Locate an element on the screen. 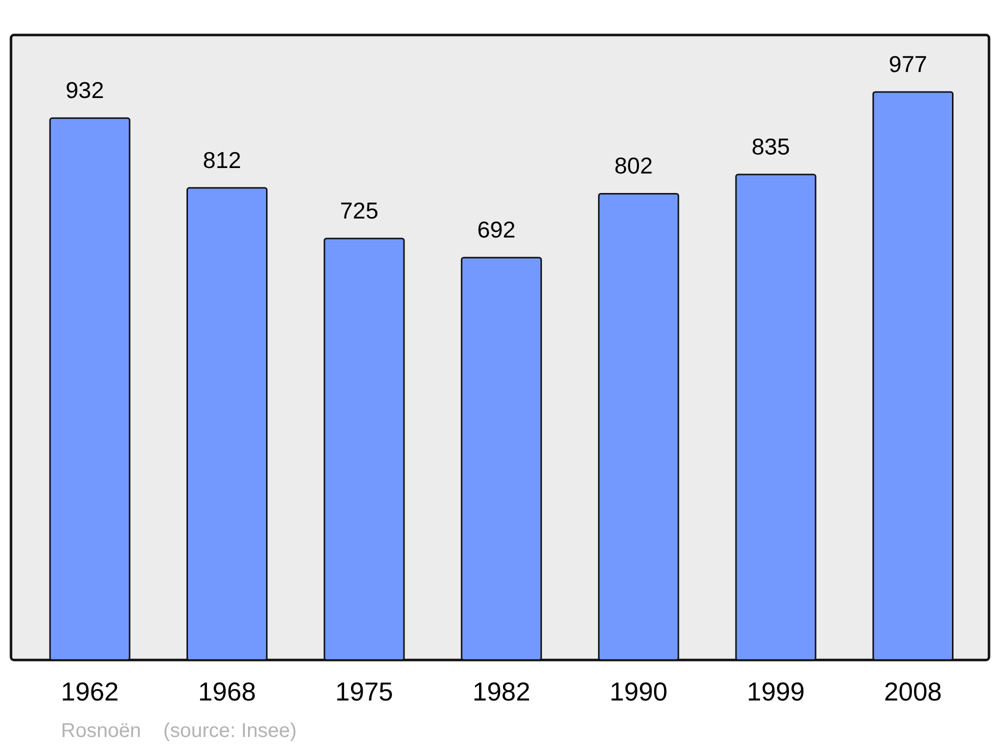 Image resolution: width=1000 pixels, height=747 pixels. x-tick-label: 1990 is located at coordinates (639, 691).